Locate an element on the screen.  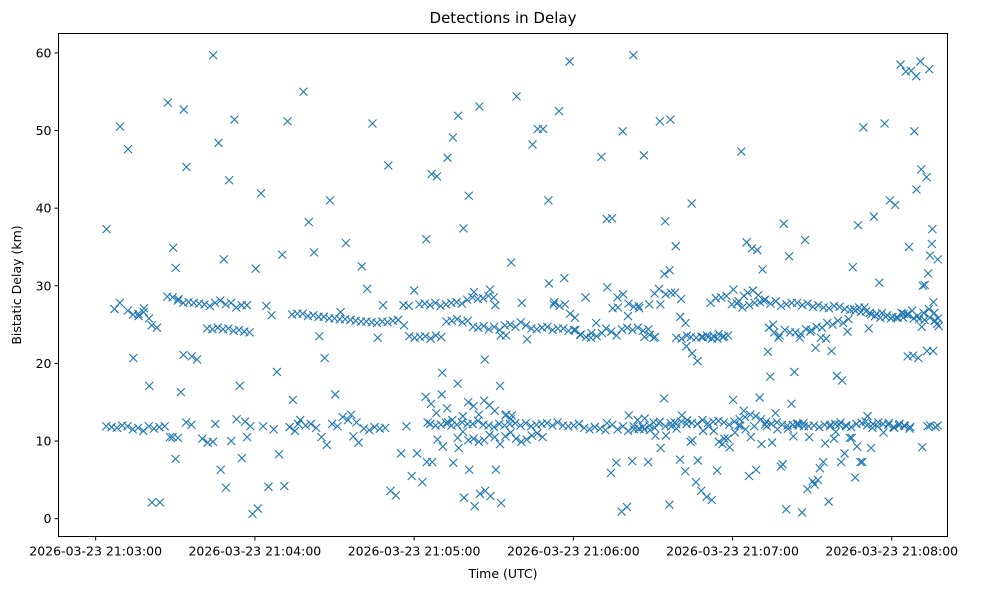
y-tick-label: 40 is located at coordinates (44, 208).